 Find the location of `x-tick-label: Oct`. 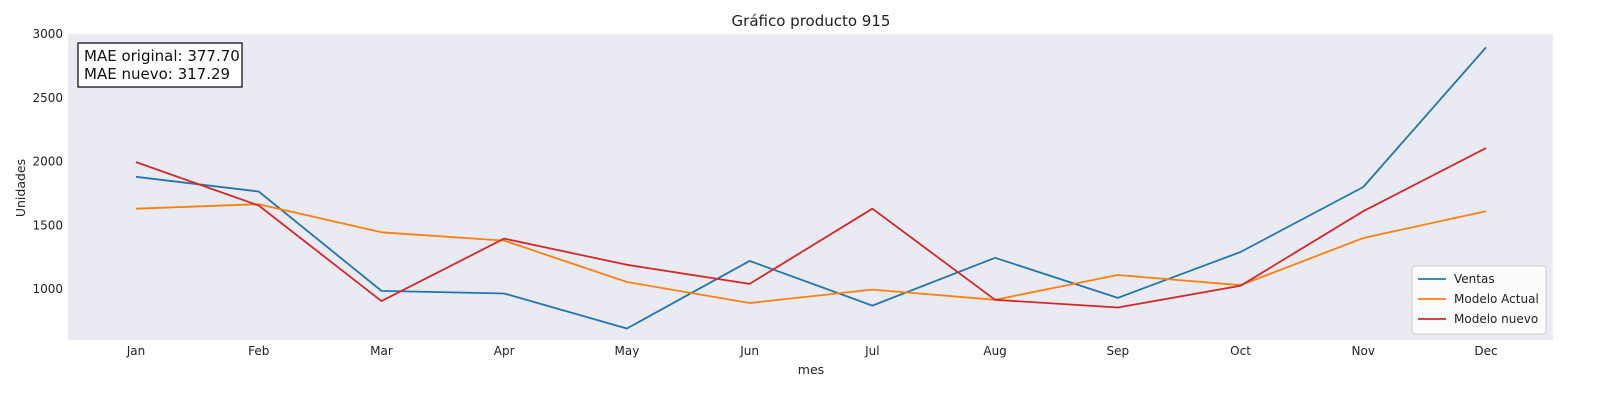

x-tick-label: Oct is located at coordinates (1240, 351).